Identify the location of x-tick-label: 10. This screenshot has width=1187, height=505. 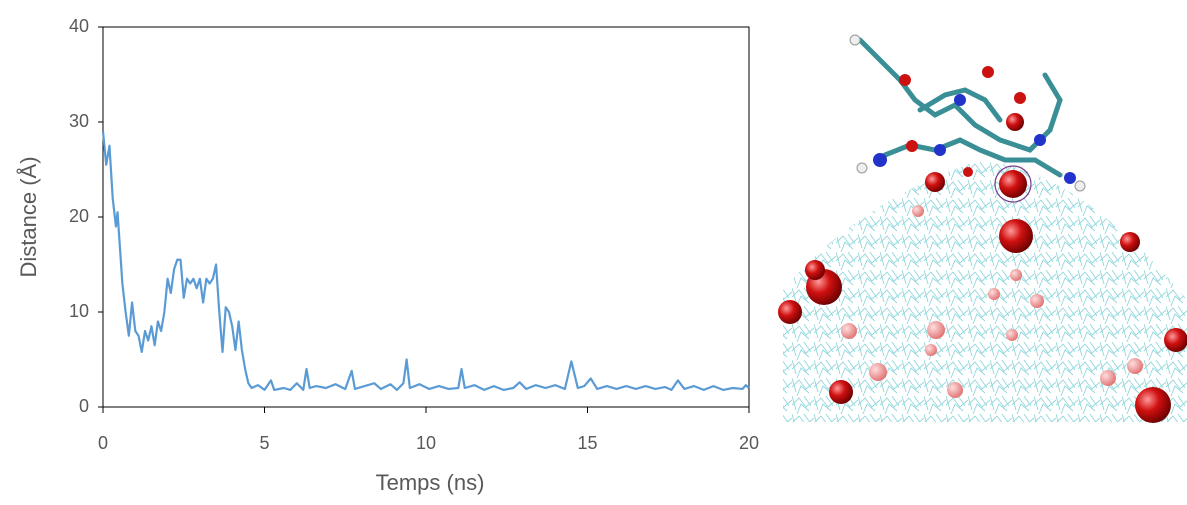
(426, 443).